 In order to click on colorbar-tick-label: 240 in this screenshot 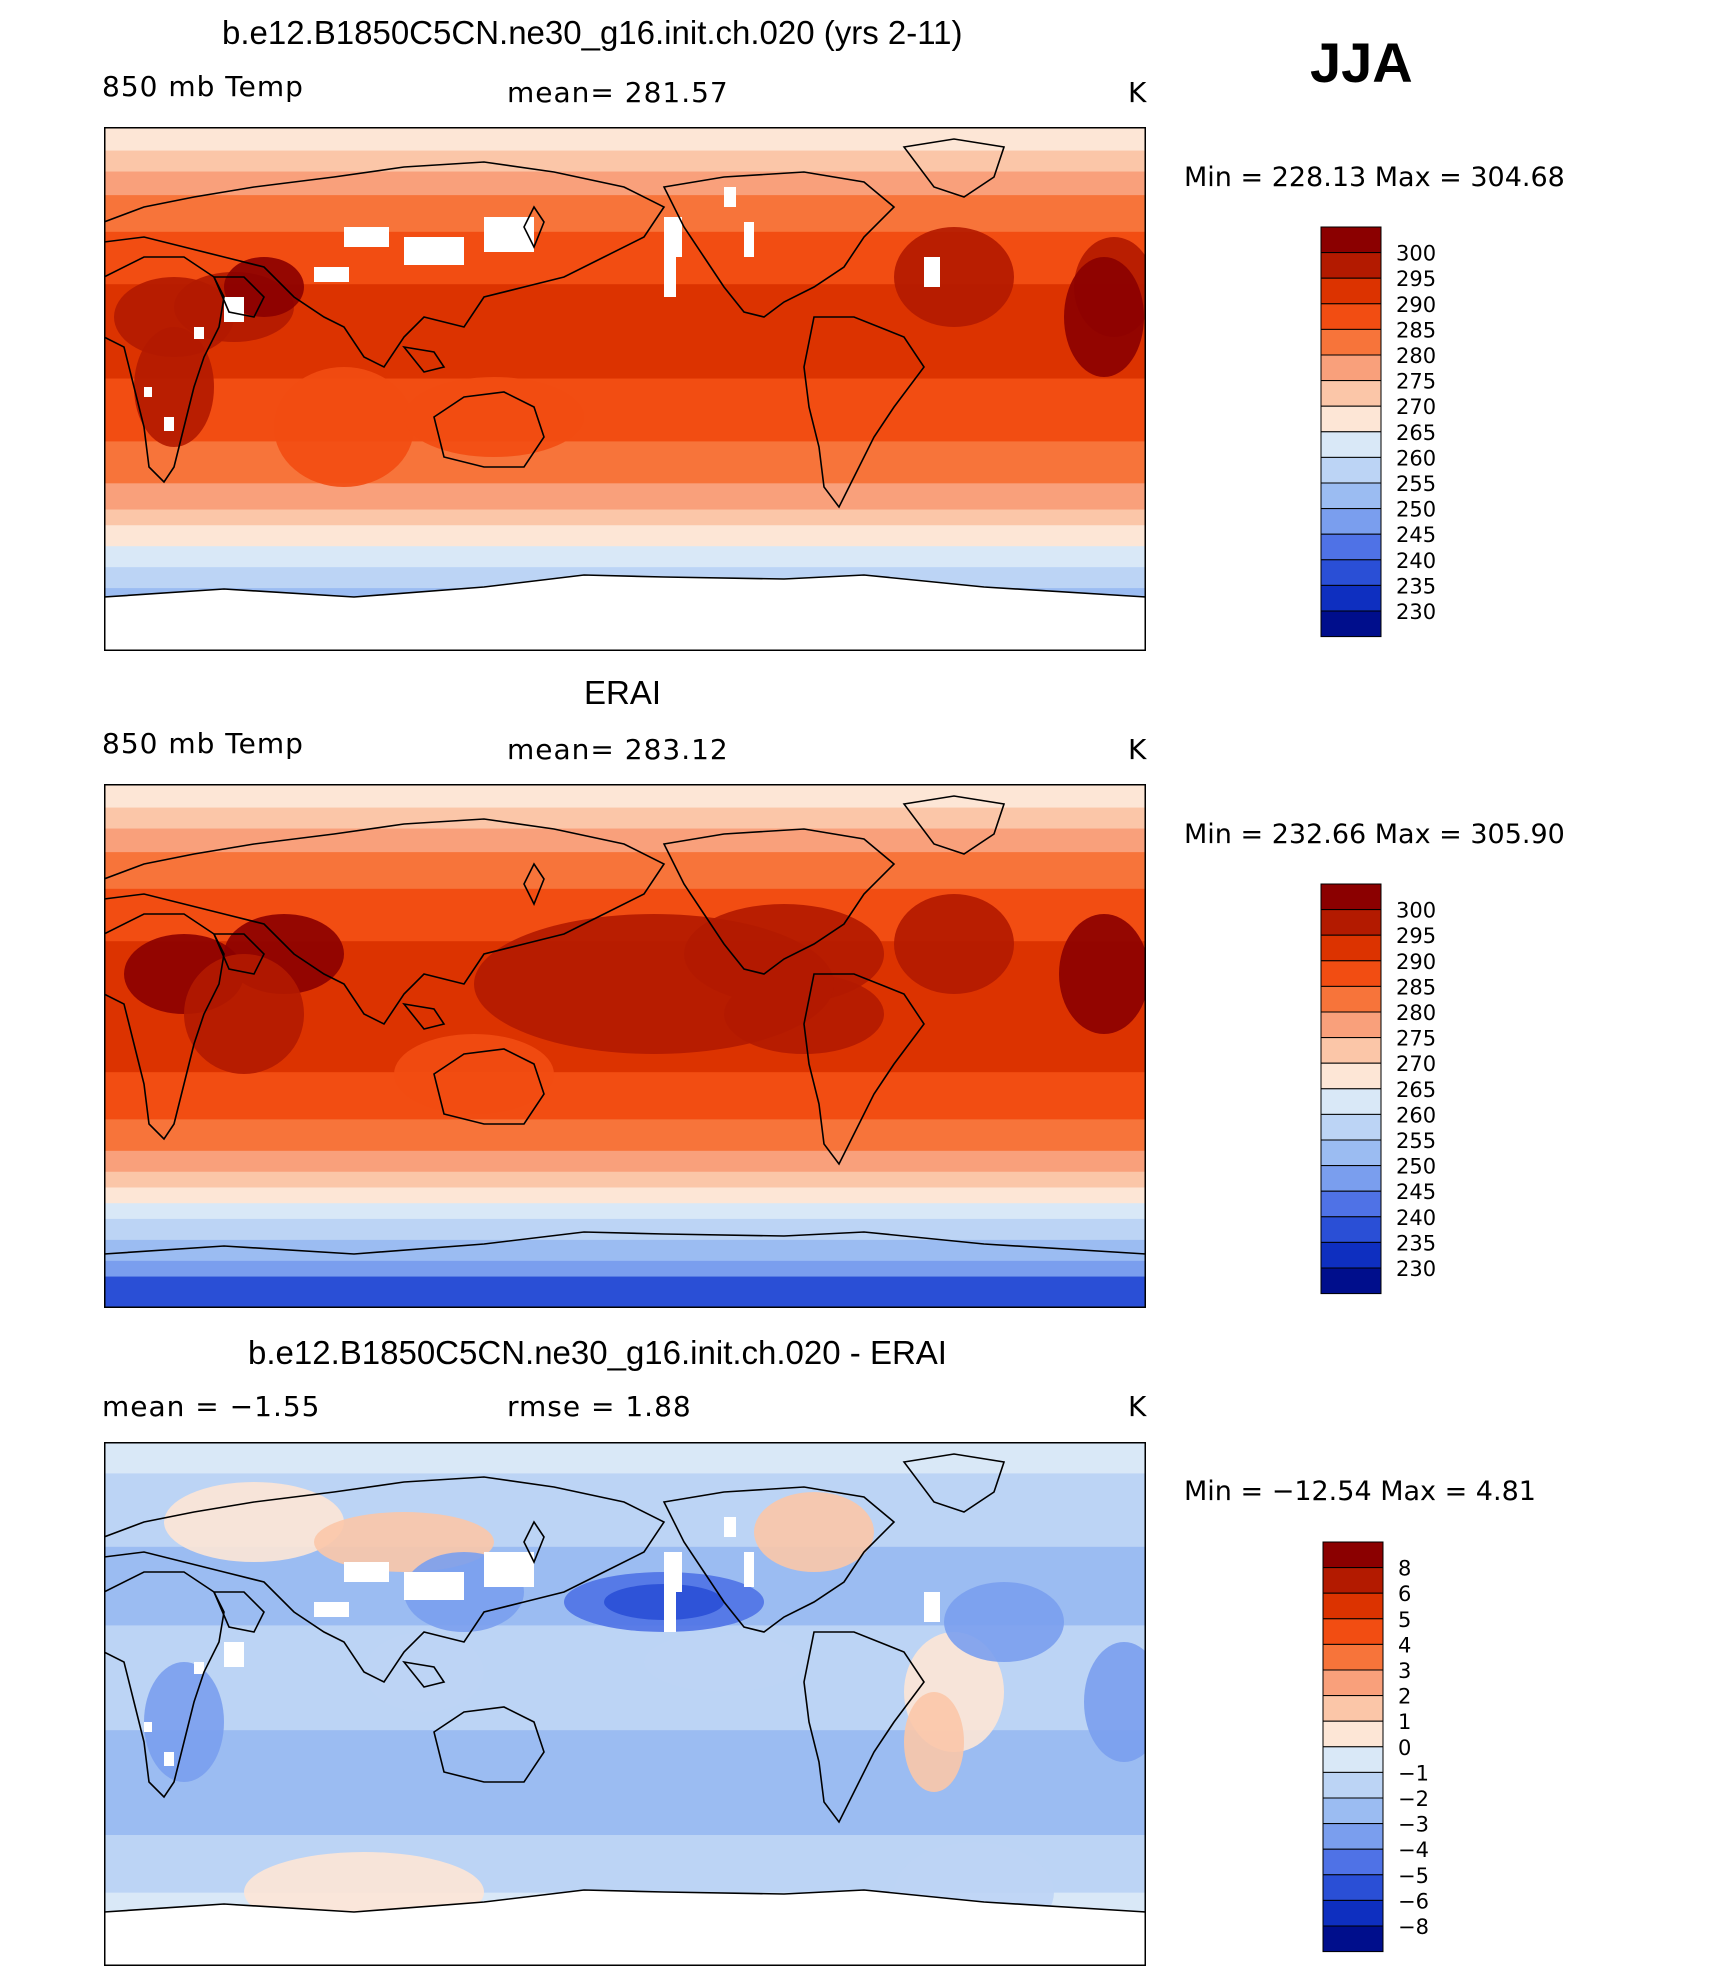, I will do `click(1416, 561)`.